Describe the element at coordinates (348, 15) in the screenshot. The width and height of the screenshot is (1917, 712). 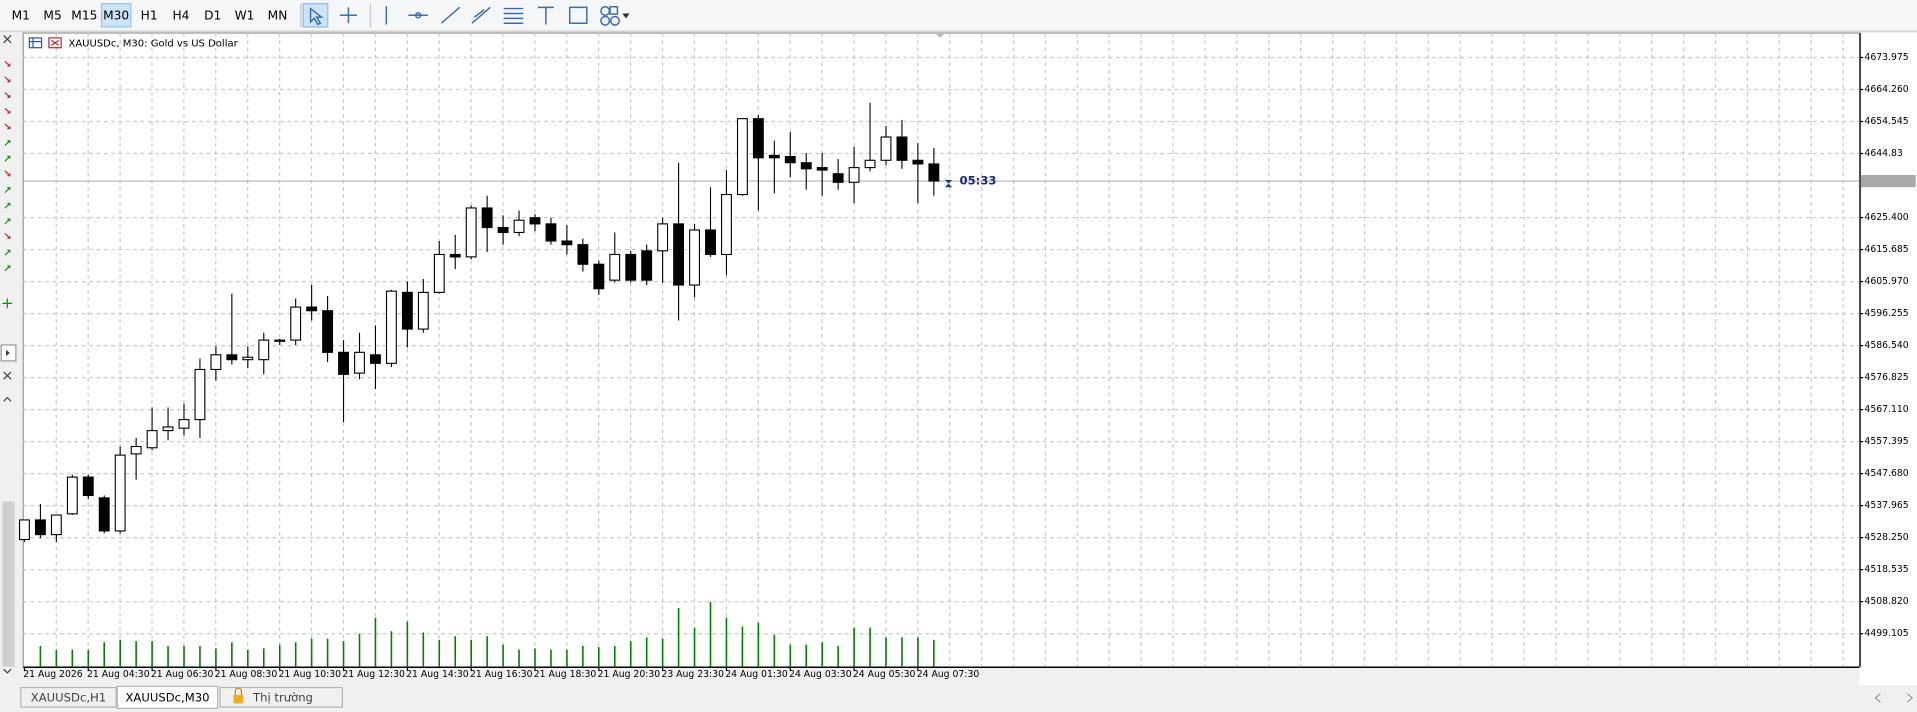
I see `crosshair-tool` at that location.